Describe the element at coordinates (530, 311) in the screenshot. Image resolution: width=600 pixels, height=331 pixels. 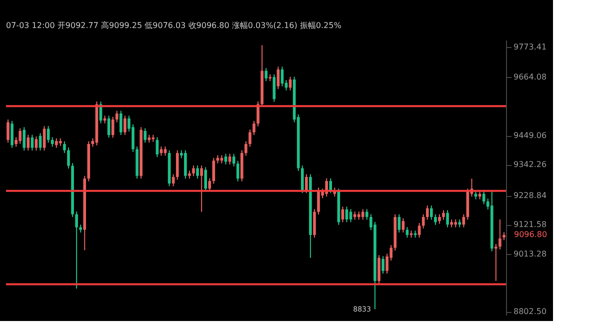
I see `y-tick-label: 8802.50` at that location.